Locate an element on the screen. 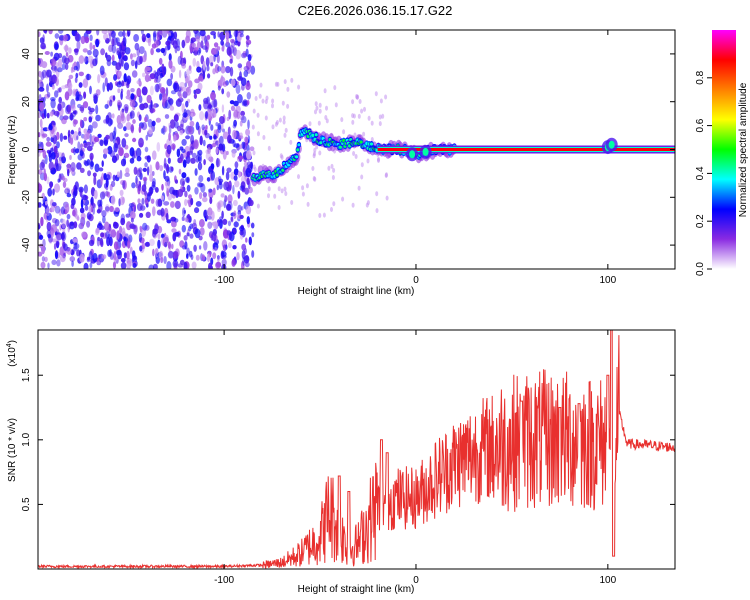  y-tick-label: 1.5 is located at coordinates (26, 375).